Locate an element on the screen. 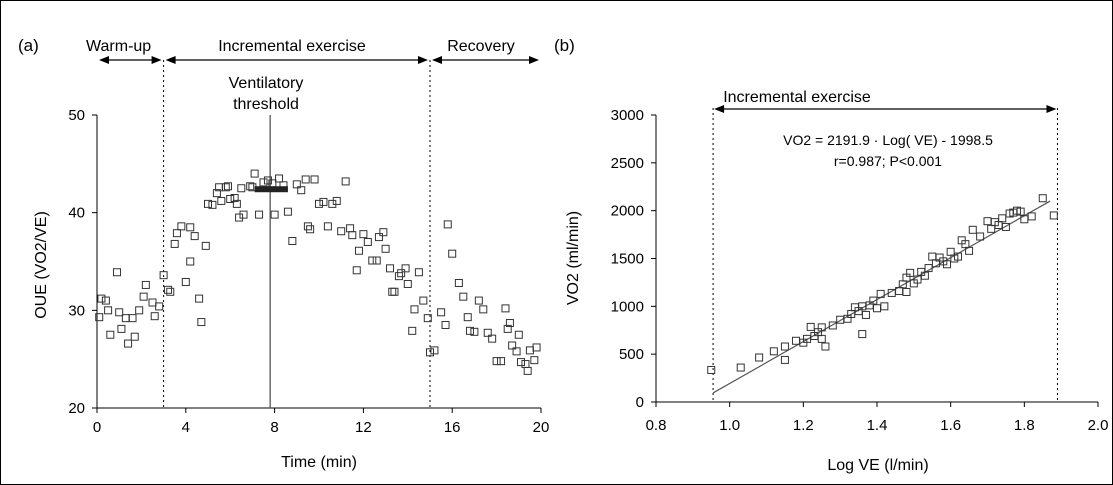 Image resolution: width=1113 pixels, height=485 pixels. region-label: Incremental exercise is located at coordinates (797, 97).